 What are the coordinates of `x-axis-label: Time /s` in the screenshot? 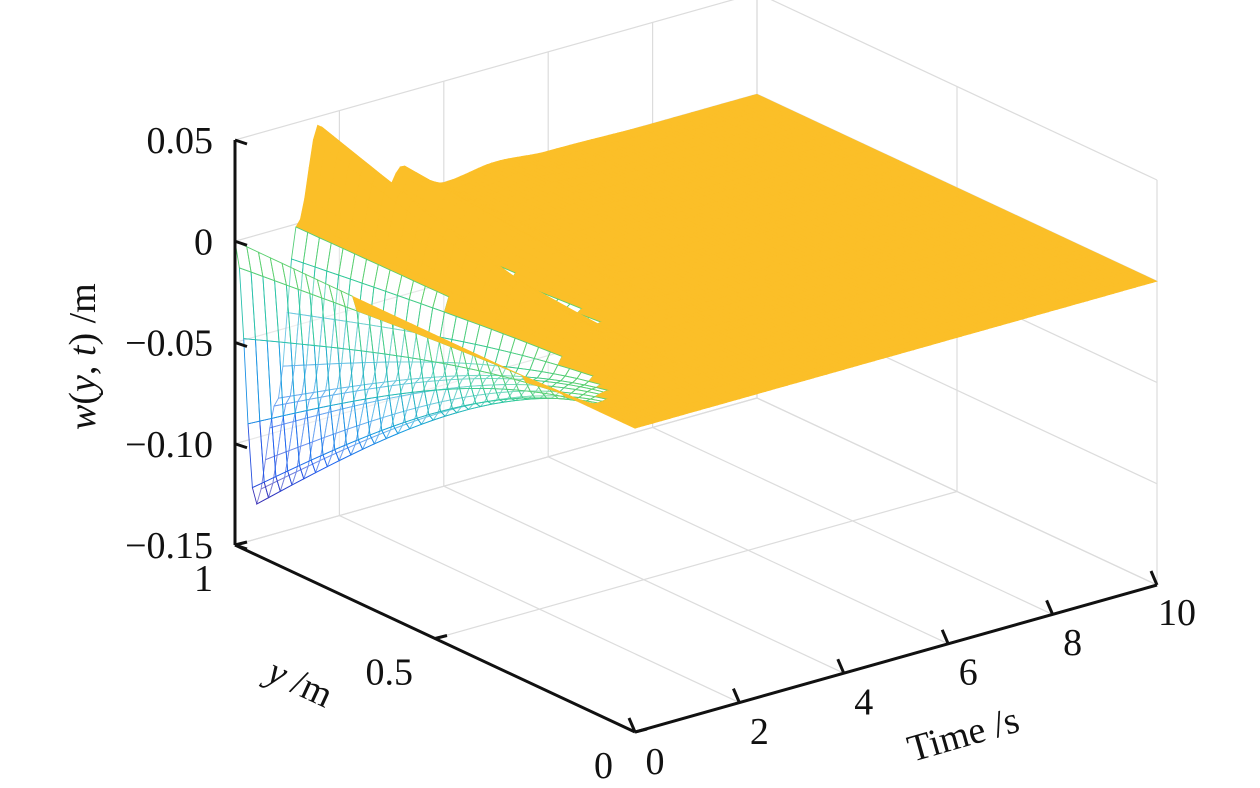 It's located at (963, 735).